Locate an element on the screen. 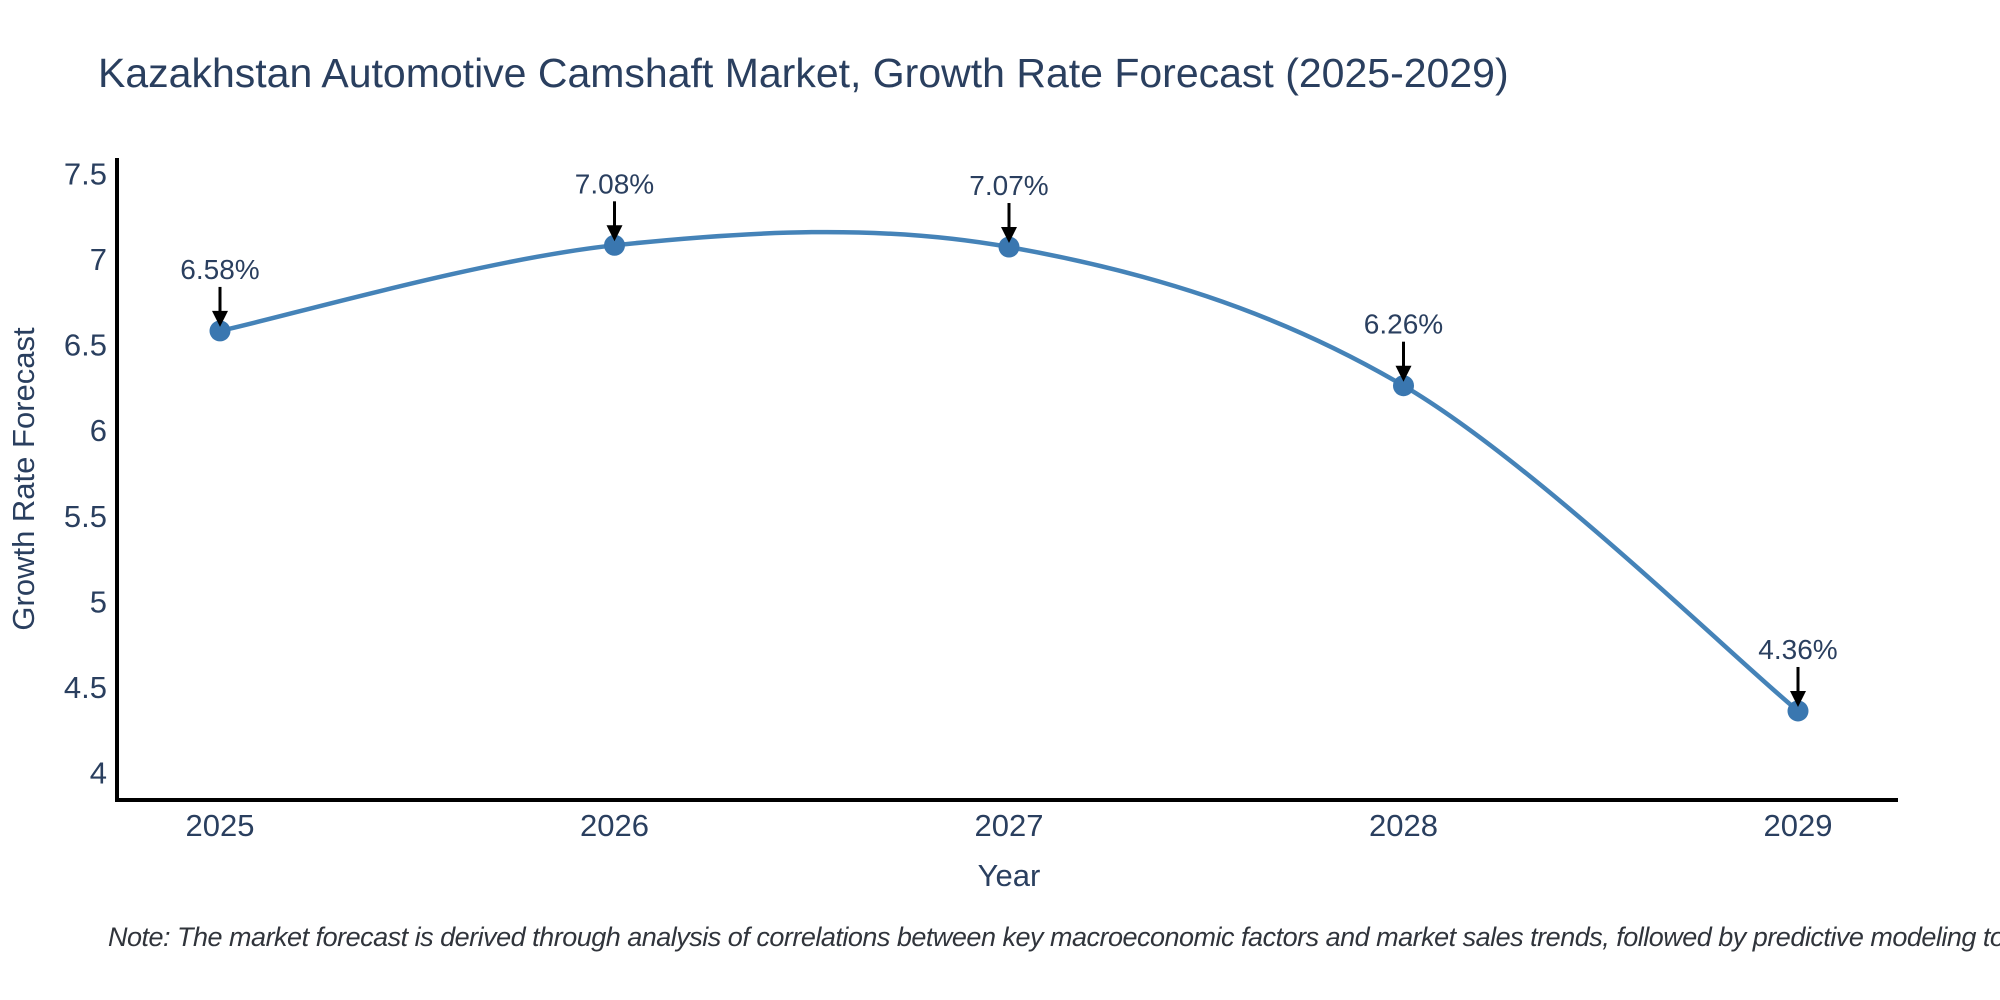  point-value-label: 6.26% is located at coordinates (1403, 324).